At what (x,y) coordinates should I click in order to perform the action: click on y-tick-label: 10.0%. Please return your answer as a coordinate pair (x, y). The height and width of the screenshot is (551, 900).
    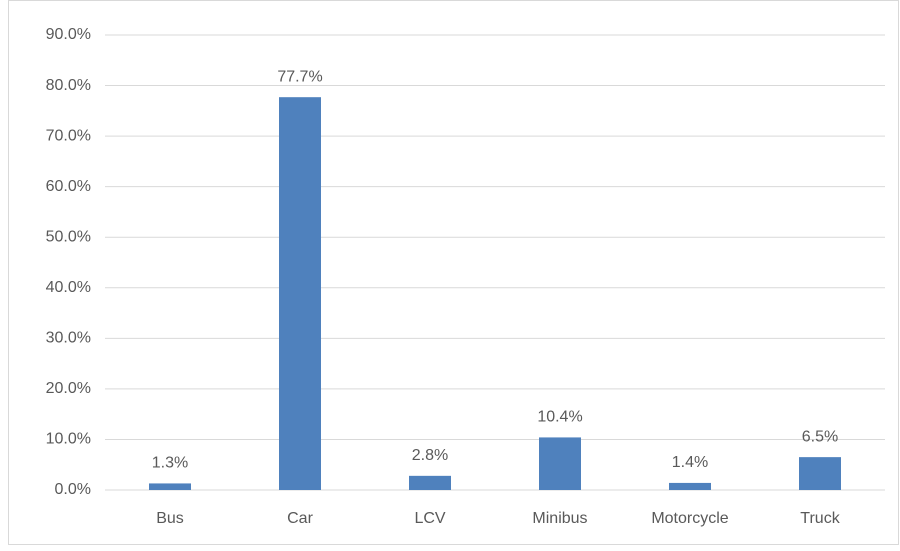
    Looking at the image, I should click on (68, 439).